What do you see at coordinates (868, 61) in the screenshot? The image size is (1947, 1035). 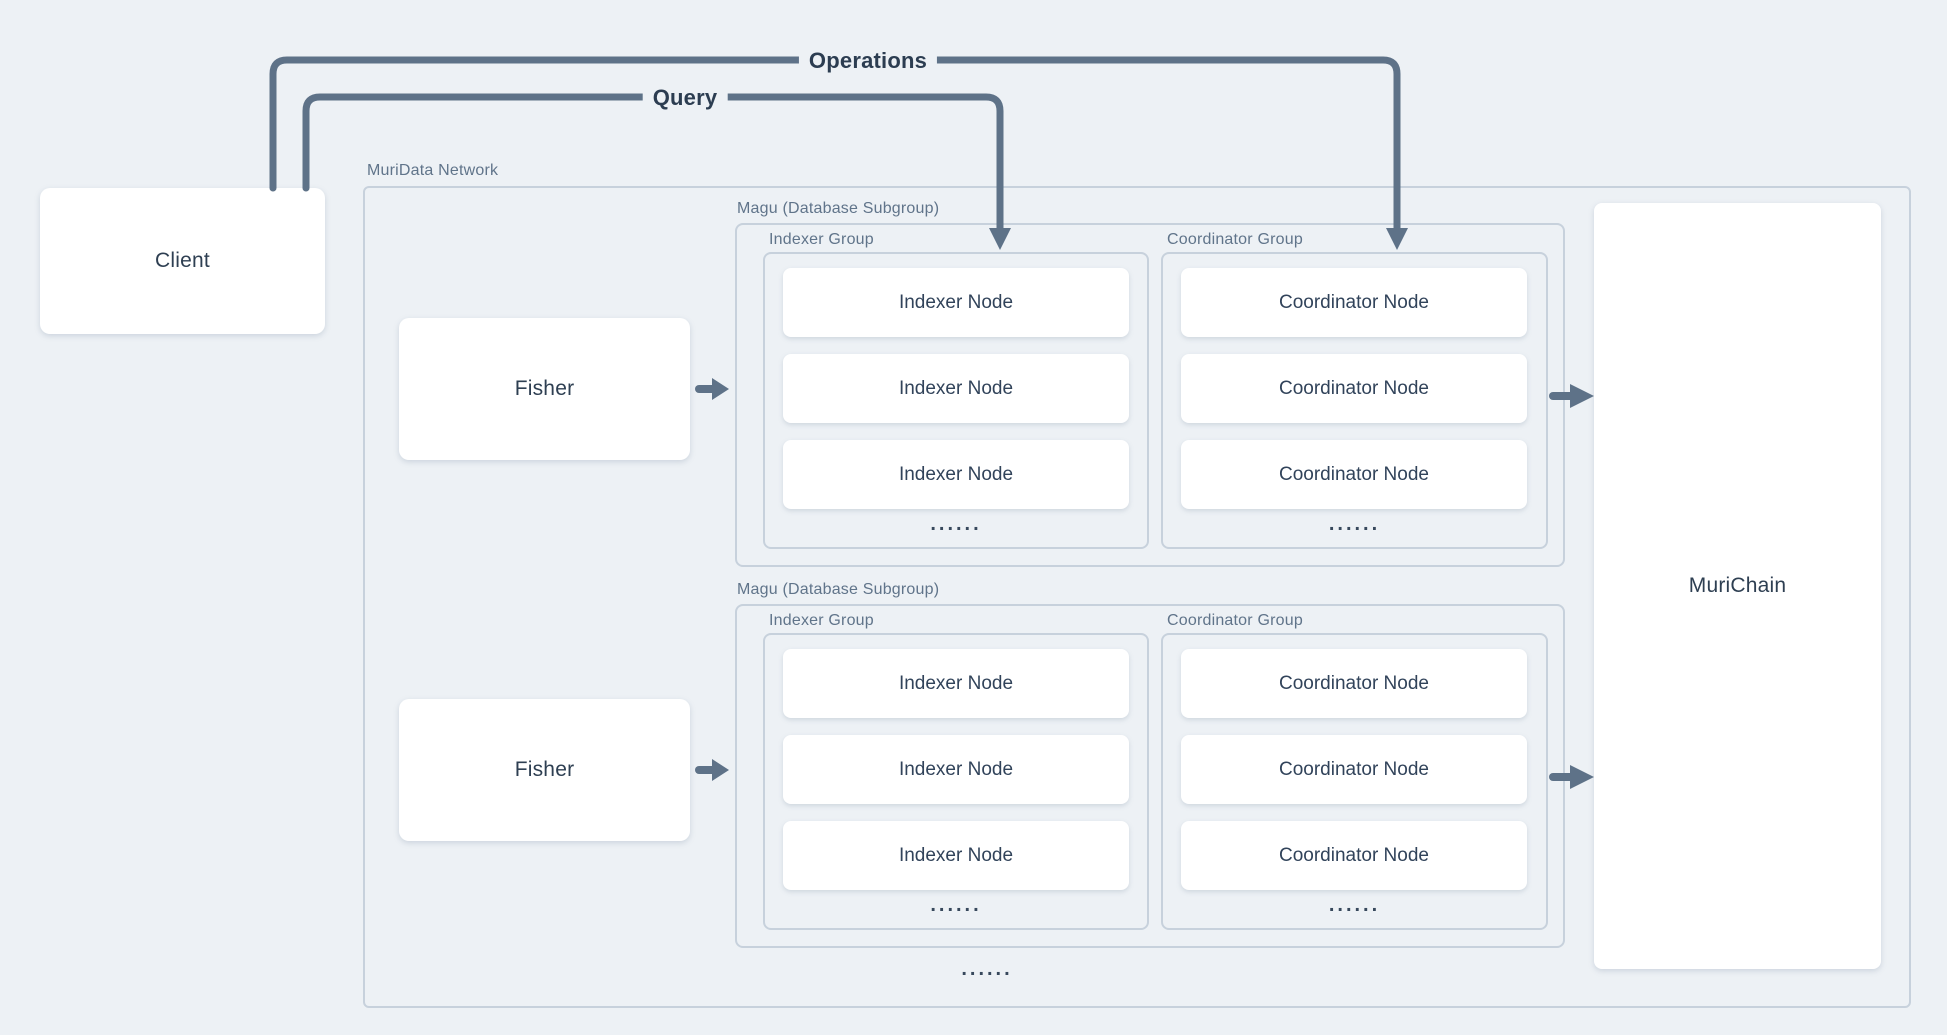 I see `operations-flow-label: Operations` at bounding box center [868, 61].